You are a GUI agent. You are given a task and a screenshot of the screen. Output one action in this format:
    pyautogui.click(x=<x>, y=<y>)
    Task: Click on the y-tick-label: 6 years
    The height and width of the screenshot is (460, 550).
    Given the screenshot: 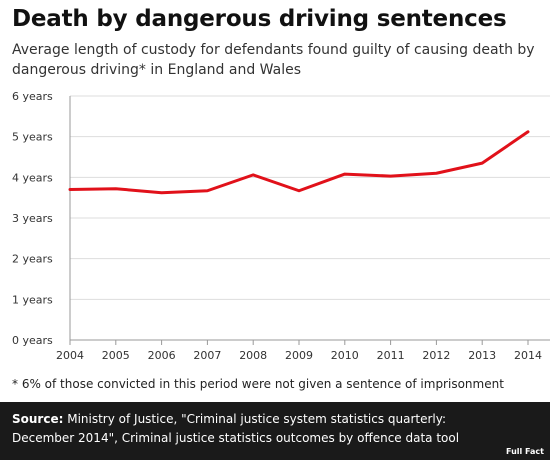 What is the action you would take?
    pyautogui.click(x=32, y=96)
    